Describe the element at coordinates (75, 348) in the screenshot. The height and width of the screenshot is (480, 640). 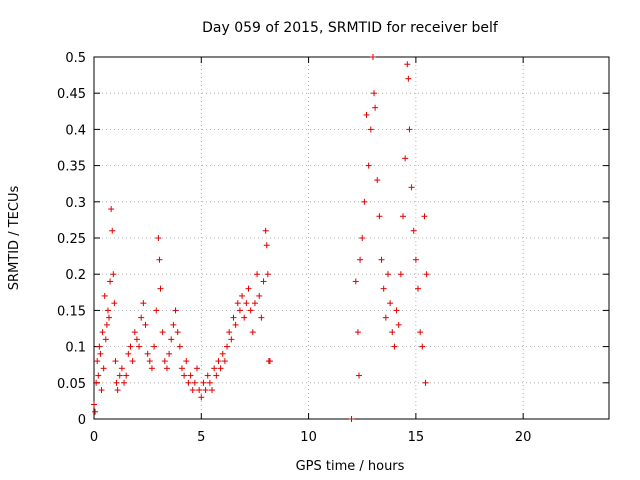
I see `y-tick-label: 0.1` at that location.